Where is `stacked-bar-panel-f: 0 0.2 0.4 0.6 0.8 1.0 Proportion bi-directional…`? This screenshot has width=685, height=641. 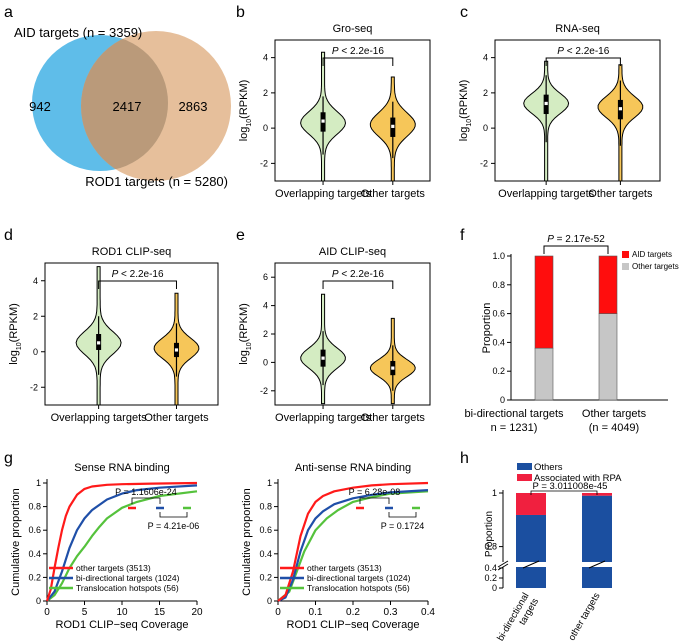
stacked-bar-panel-f: 0 0.2 0.4 0.6 0.8 1.0 Proportion bi-directional… is located at coordinates (571, 334).